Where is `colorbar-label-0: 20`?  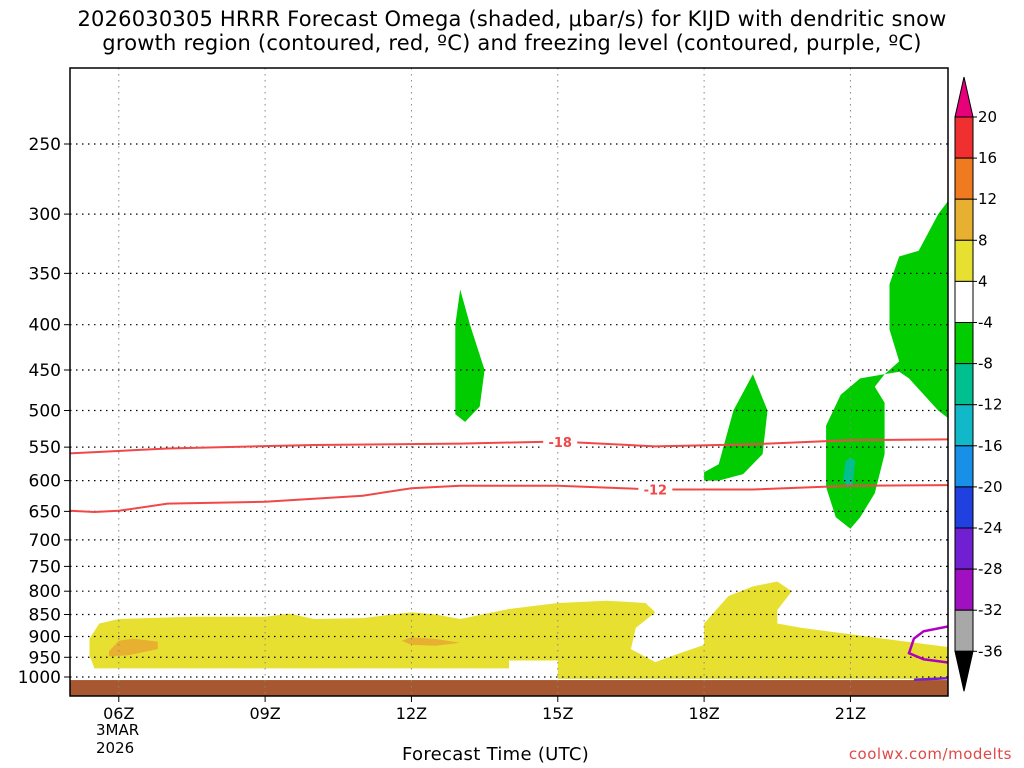 colorbar-label-0: 20 is located at coordinates (987, 117).